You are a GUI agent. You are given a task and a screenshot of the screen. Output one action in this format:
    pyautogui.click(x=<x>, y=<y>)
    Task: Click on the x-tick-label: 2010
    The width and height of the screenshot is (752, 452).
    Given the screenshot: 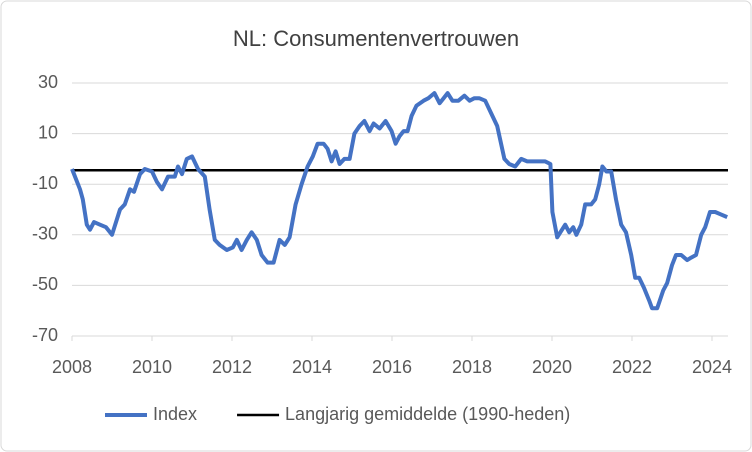 What is the action you would take?
    pyautogui.click(x=152, y=367)
    